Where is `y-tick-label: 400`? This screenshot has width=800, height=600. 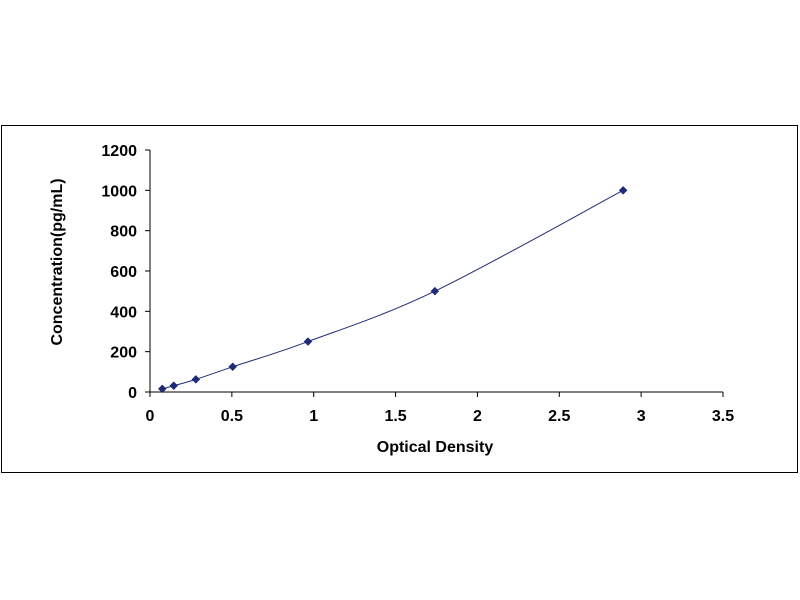 y-tick-label: 400 is located at coordinates (123, 312).